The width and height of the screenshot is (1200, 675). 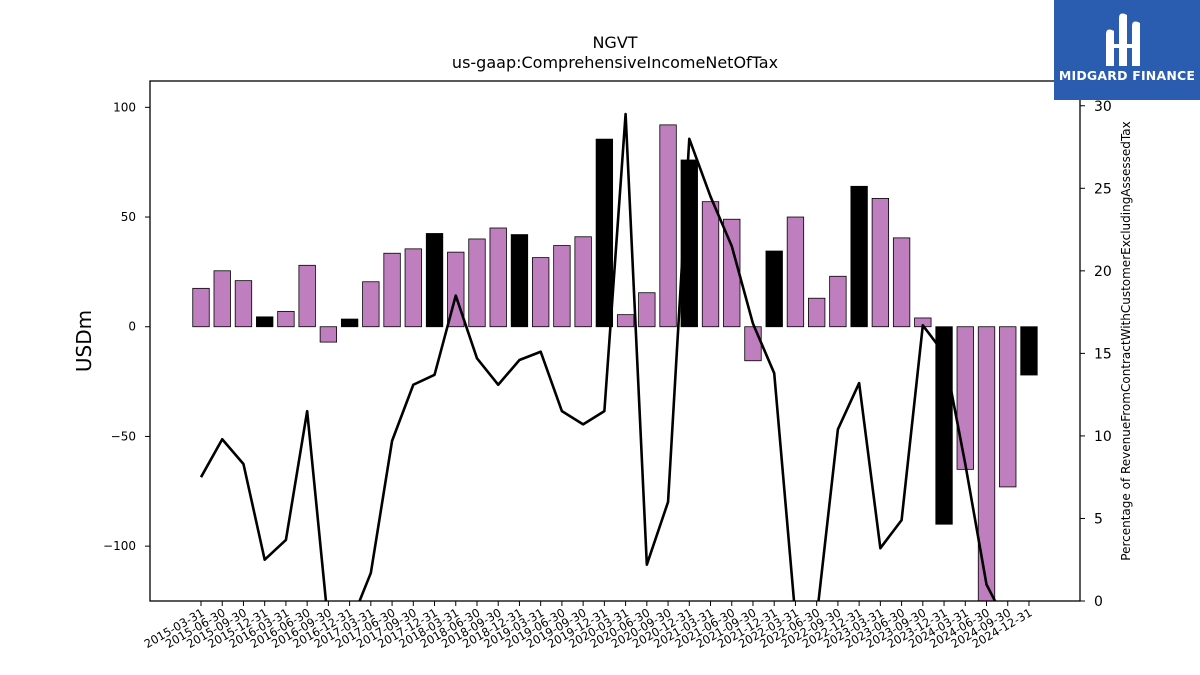 I want to click on y2-tick-label: 15, so click(x=1103, y=354).